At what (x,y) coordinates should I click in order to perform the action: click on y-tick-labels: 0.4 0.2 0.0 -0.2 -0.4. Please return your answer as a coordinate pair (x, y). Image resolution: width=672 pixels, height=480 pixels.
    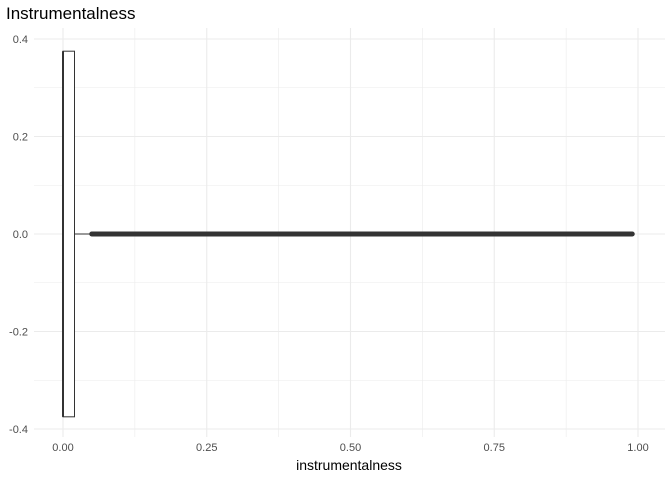
    Looking at the image, I should click on (18, 235).